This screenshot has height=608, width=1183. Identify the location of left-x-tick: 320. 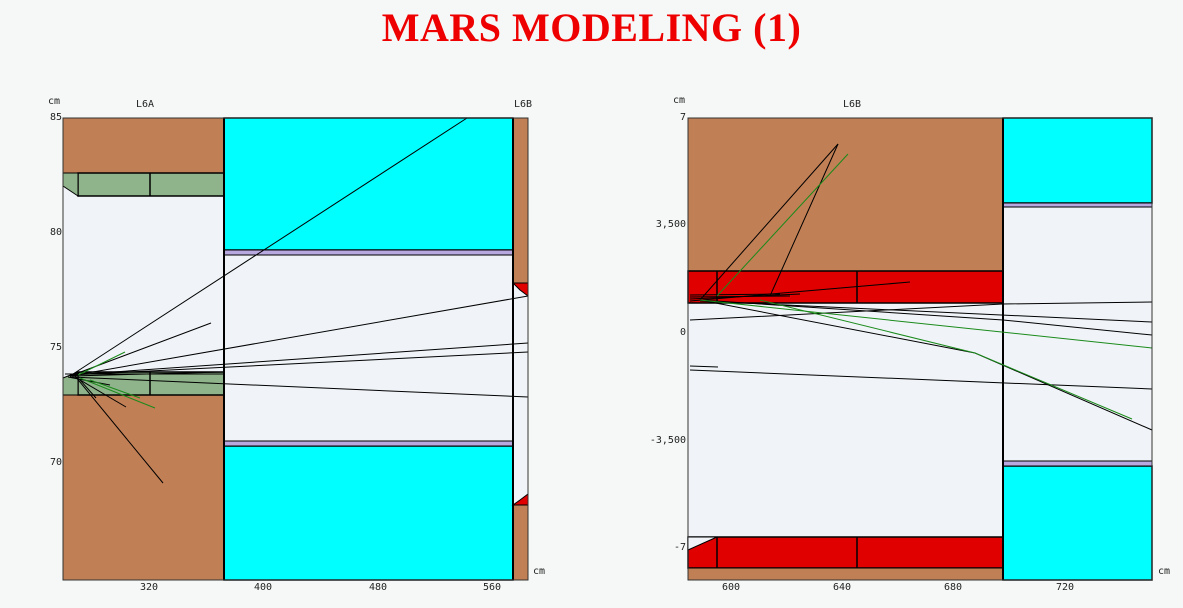
(149, 587).